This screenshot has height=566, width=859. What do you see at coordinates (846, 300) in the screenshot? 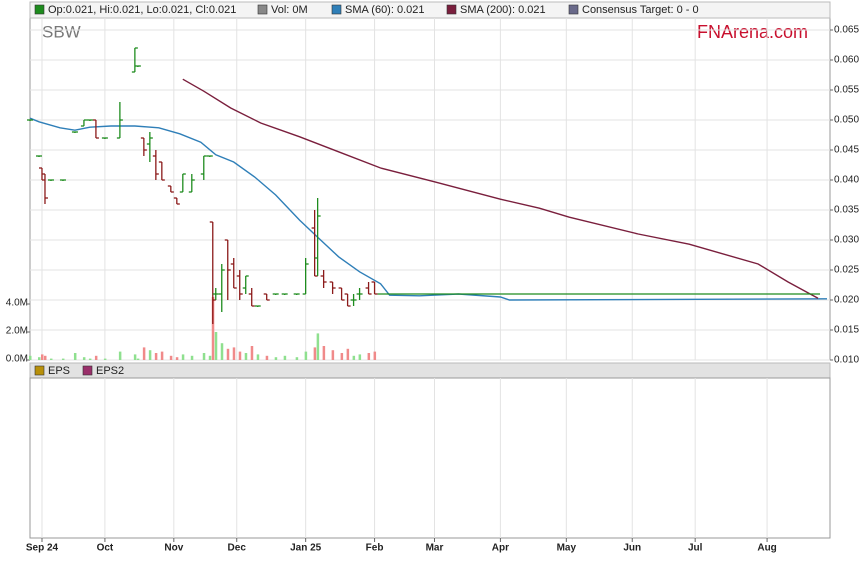
I see `y-tick-label: 0.020` at bounding box center [846, 300].